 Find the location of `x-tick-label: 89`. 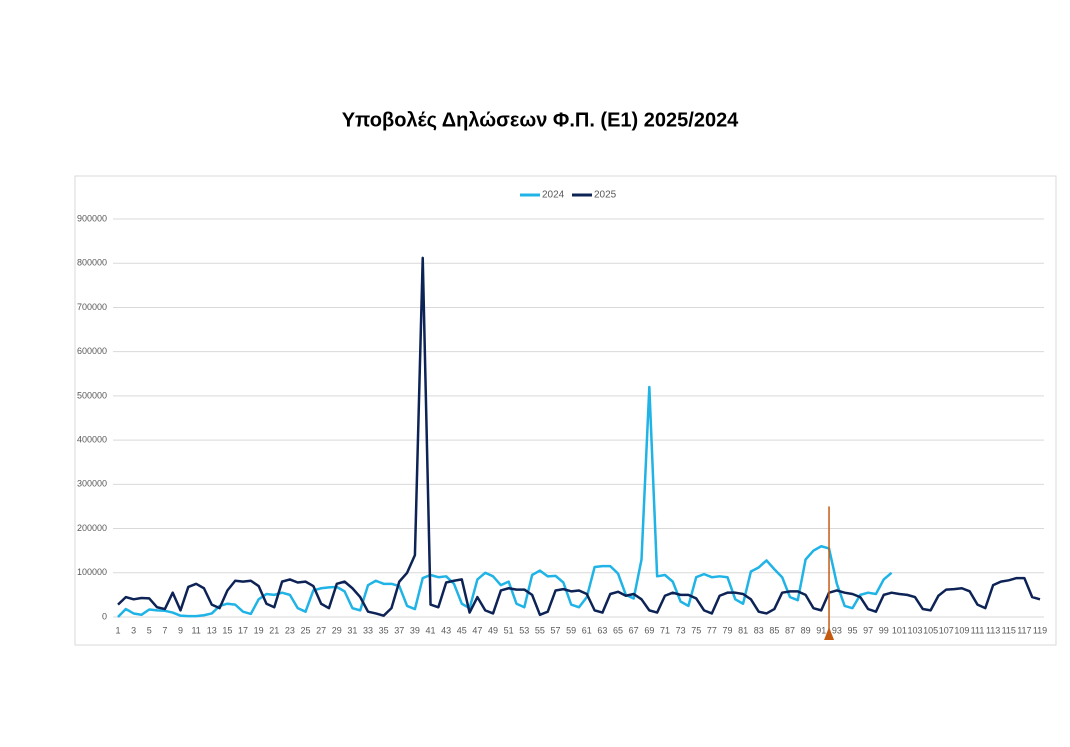

x-tick-label: 89 is located at coordinates (806, 630).